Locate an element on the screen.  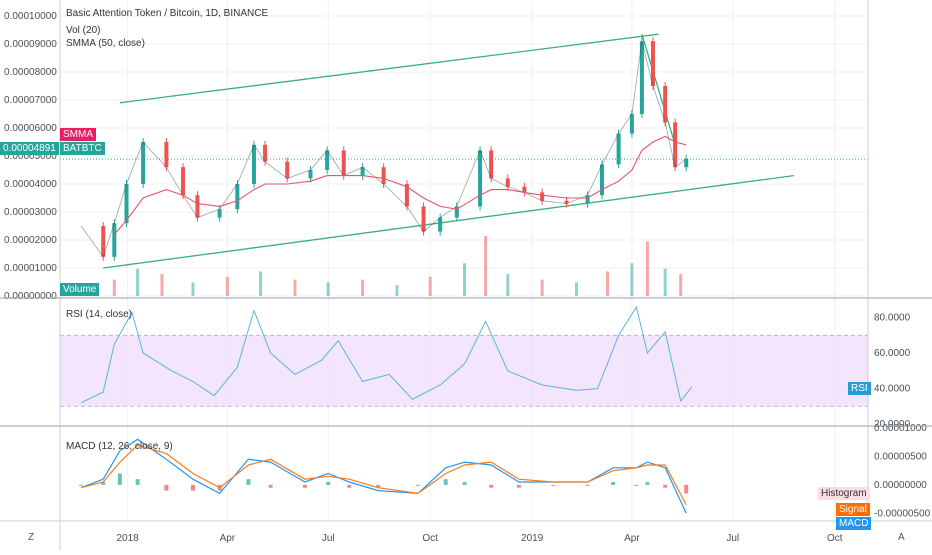
macd-layer is located at coordinates (384, 476).